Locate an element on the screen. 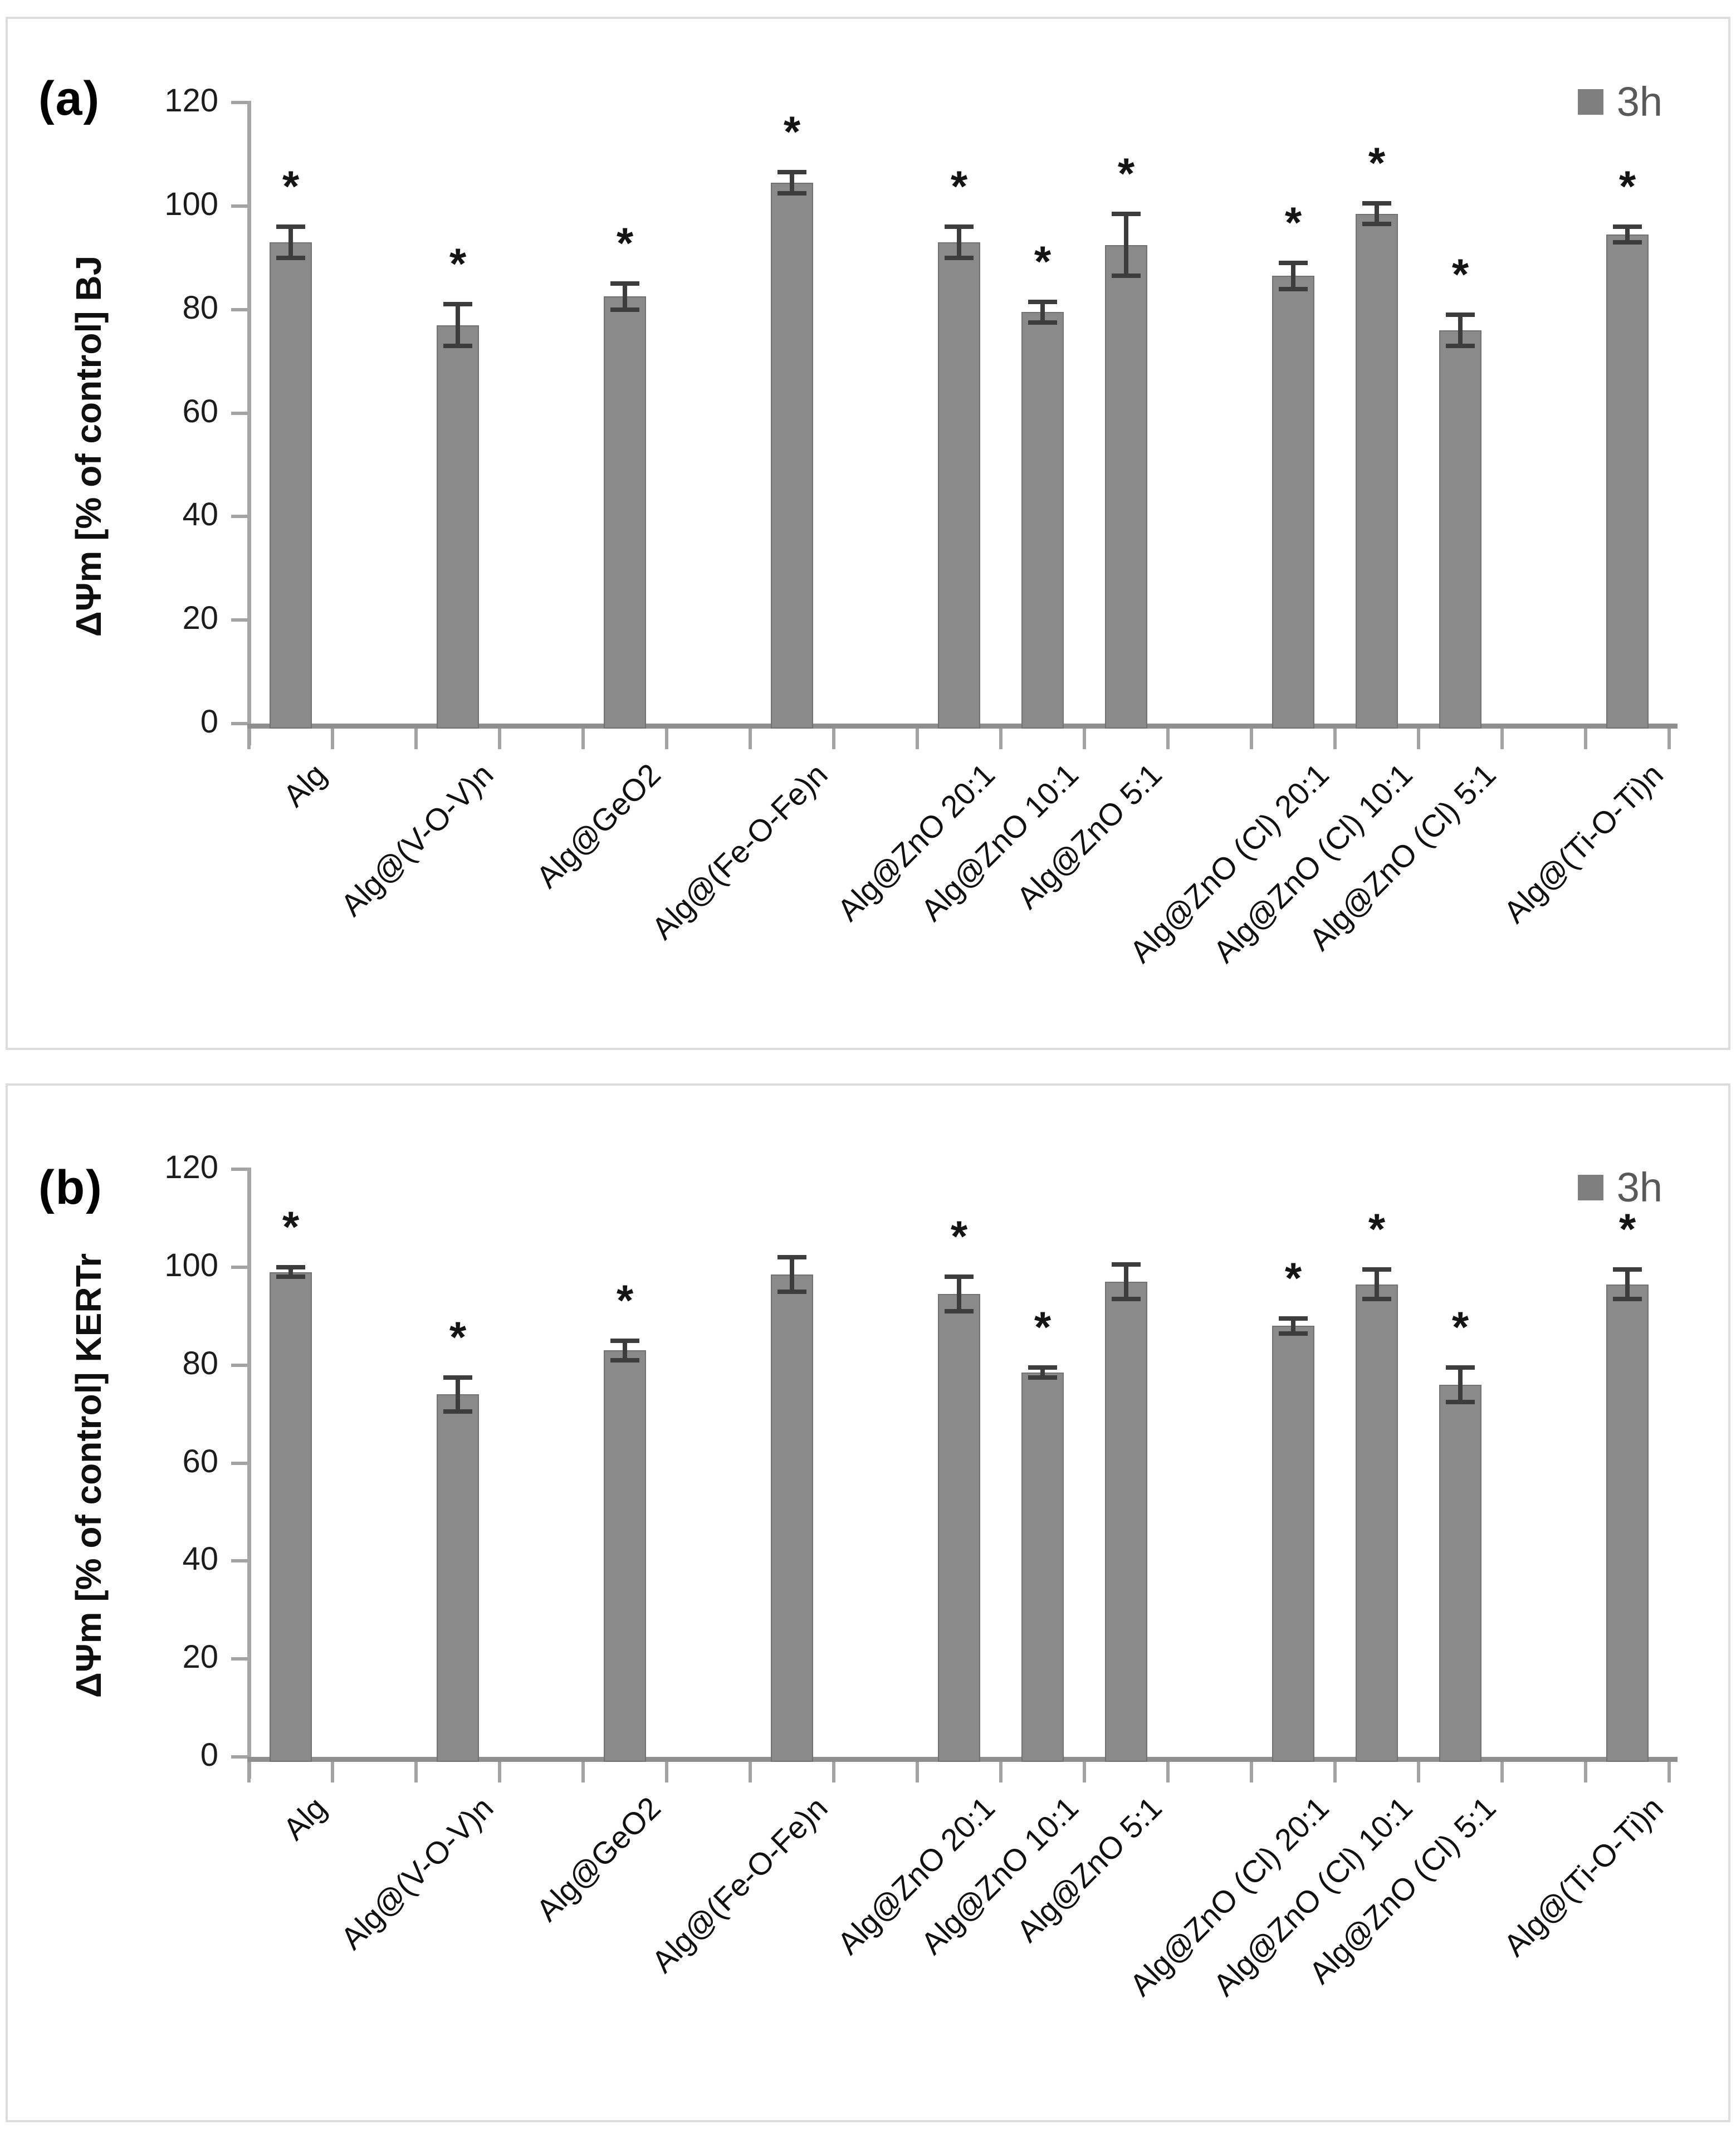  x-category-label: Alg@(Ti-O-Ti)n is located at coordinates (1583, 843).